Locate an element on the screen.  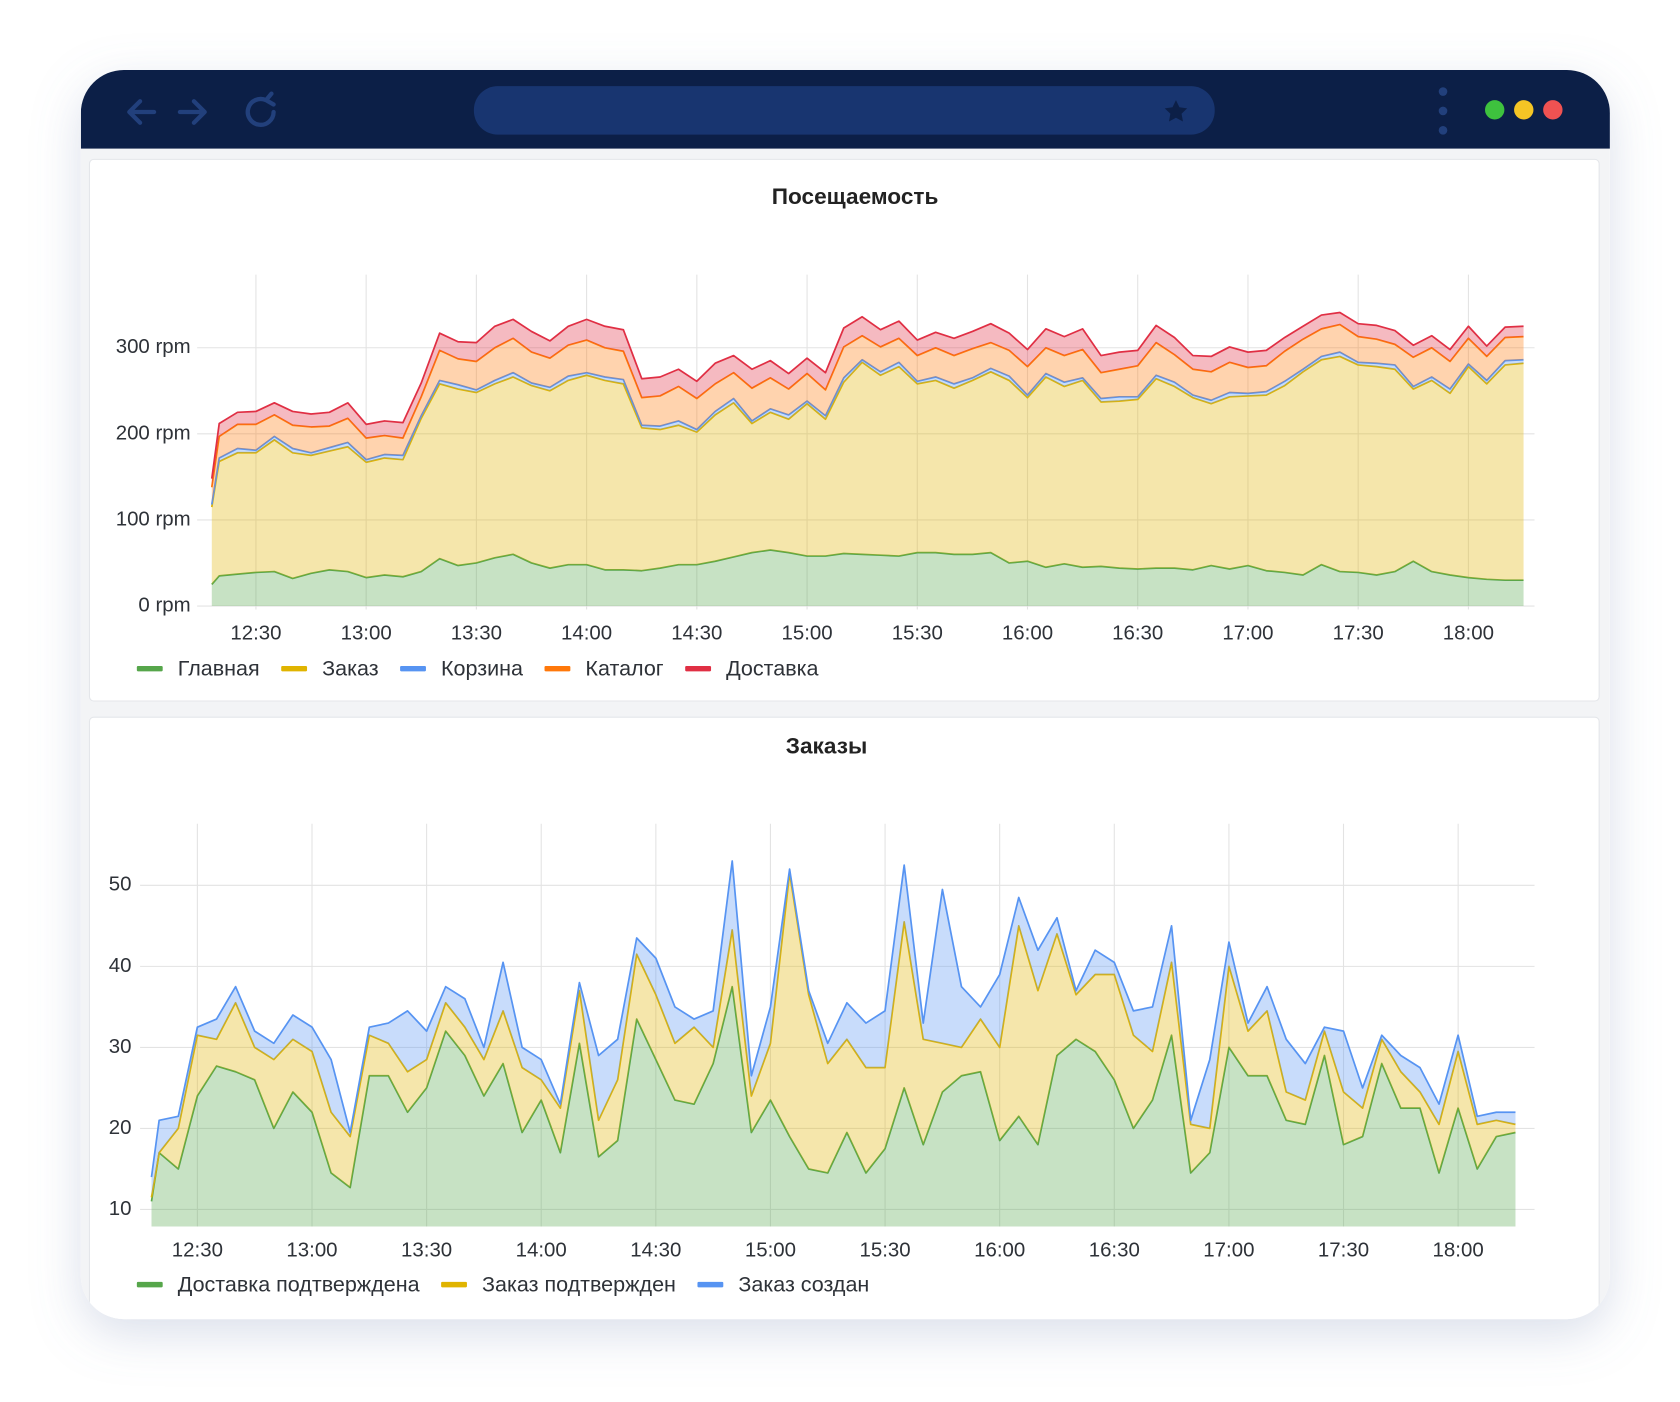
menu-button is located at coordinates (1443, 111).